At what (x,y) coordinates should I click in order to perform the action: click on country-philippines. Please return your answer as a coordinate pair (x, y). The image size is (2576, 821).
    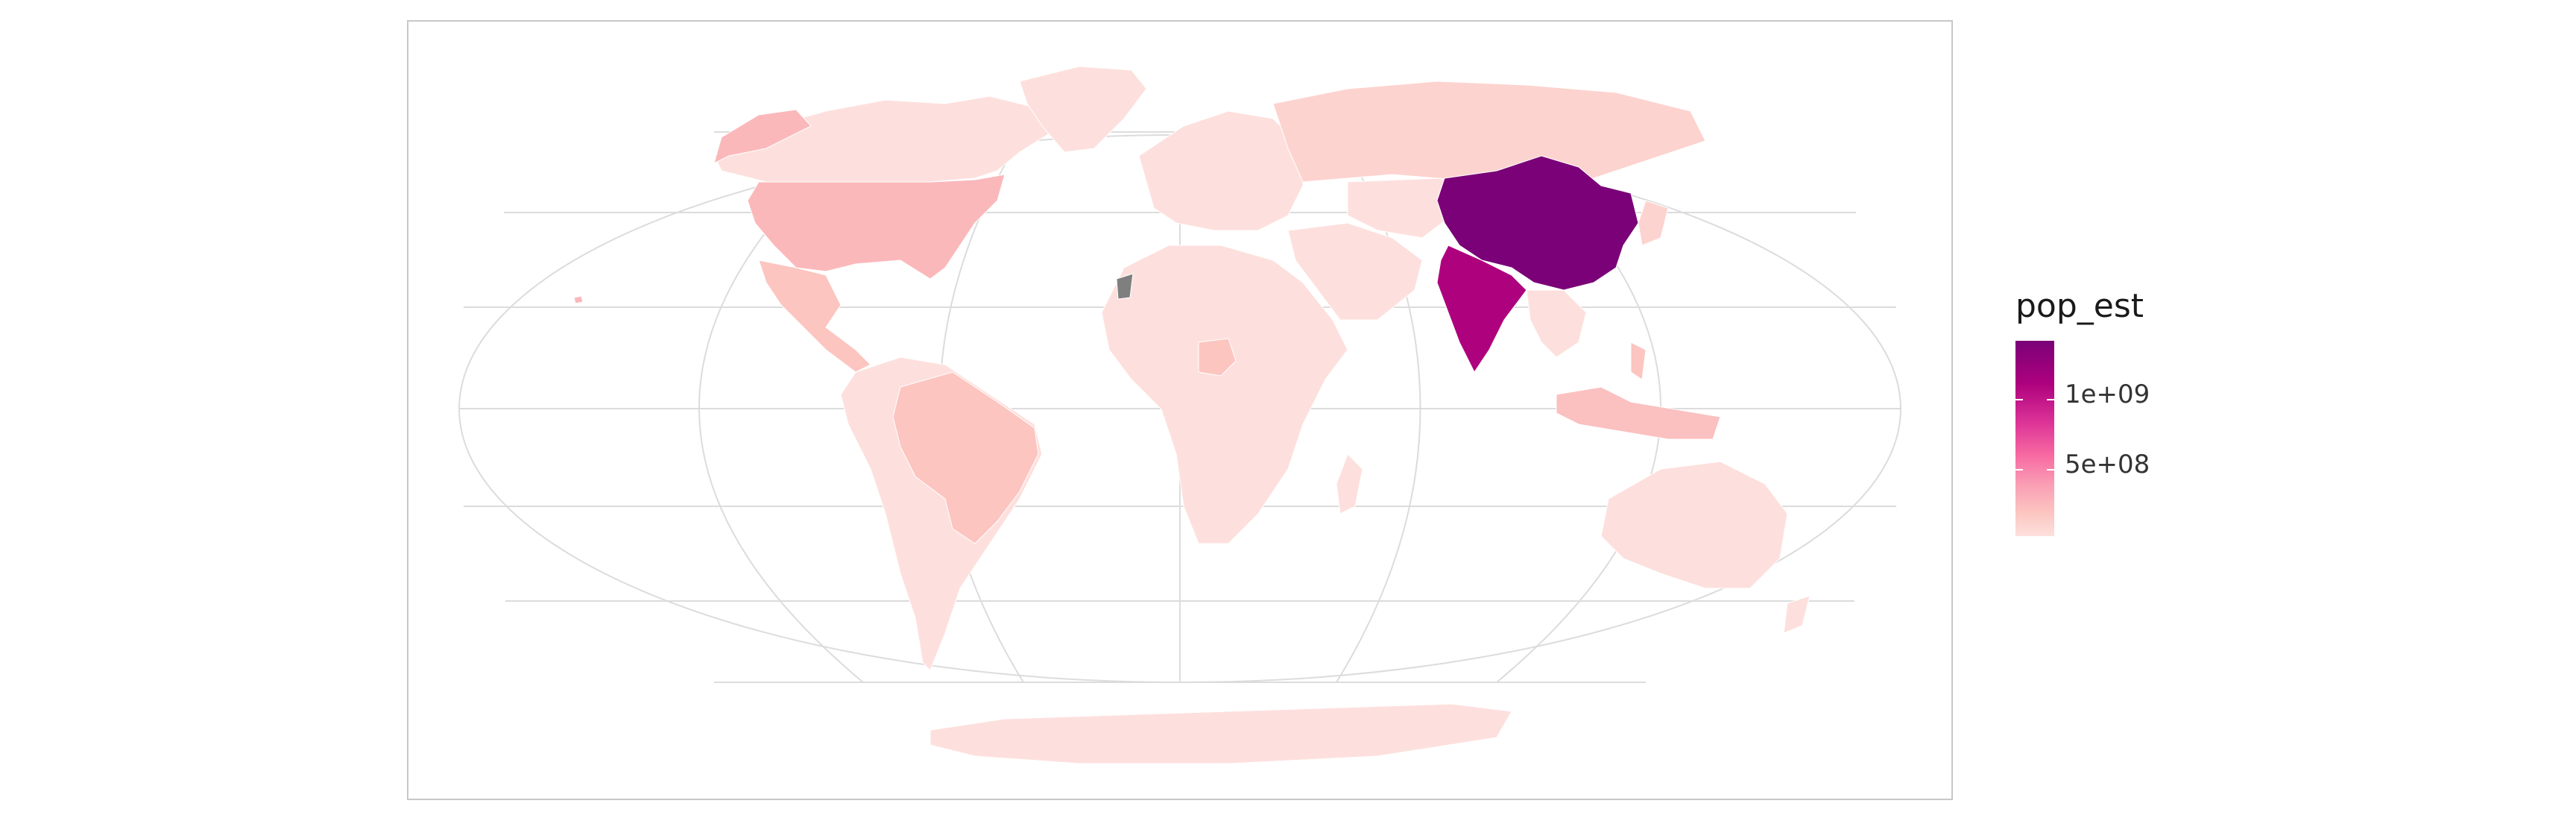
    Looking at the image, I should click on (1639, 361).